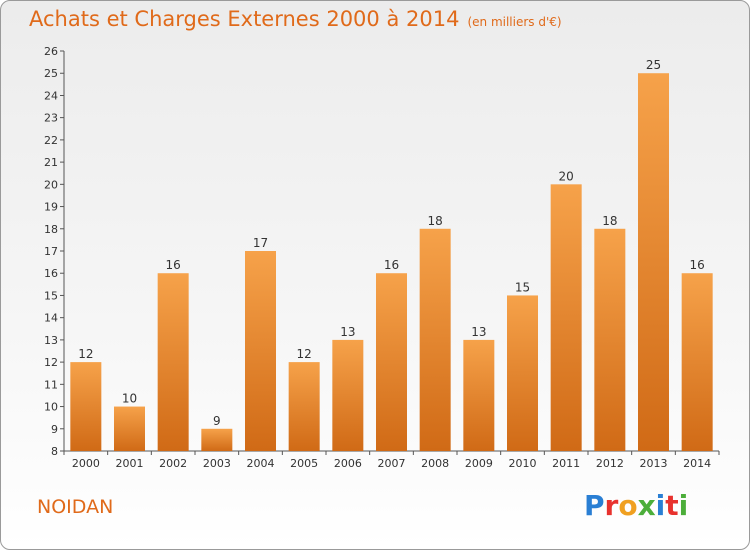 Image resolution: width=750 pixels, height=550 pixels. What do you see at coordinates (261, 463) in the screenshot?
I see `x-tick-label: 2004` at bounding box center [261, 463].